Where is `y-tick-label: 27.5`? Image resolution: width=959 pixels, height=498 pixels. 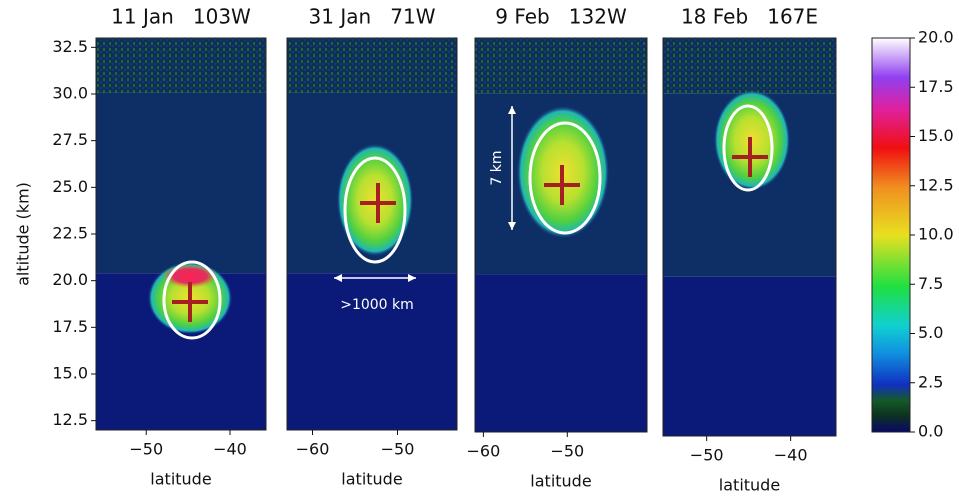
y-tick-label: 27.5 is located at coordinates (70, 139).